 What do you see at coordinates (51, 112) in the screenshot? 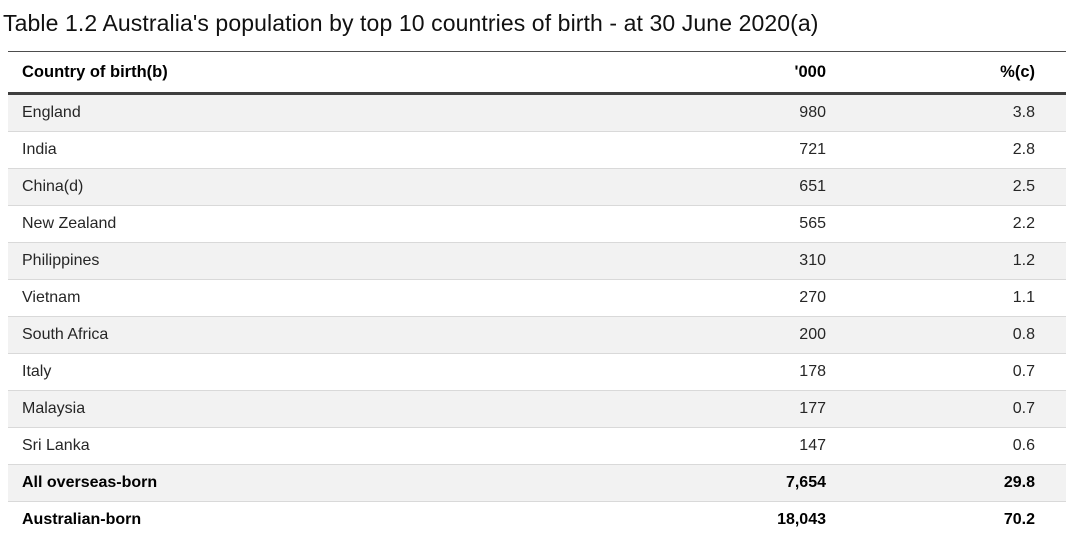
I see `country-cell: England` at bounding box center [51, 112].